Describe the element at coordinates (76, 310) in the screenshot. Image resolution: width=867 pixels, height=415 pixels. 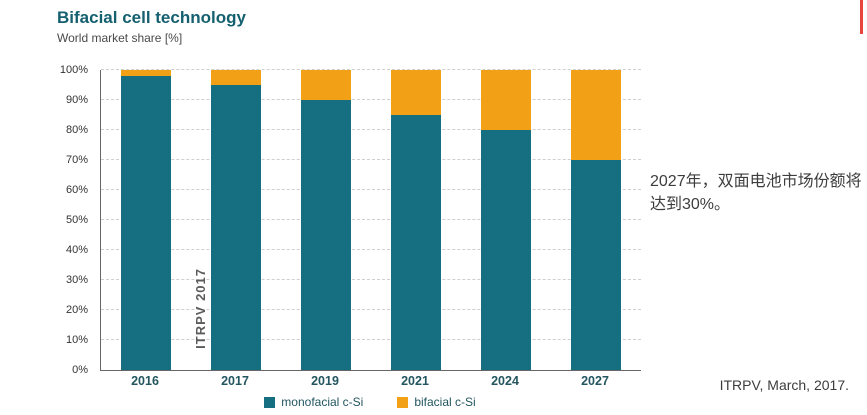
I see `y-tick-label: 20%` at that location.